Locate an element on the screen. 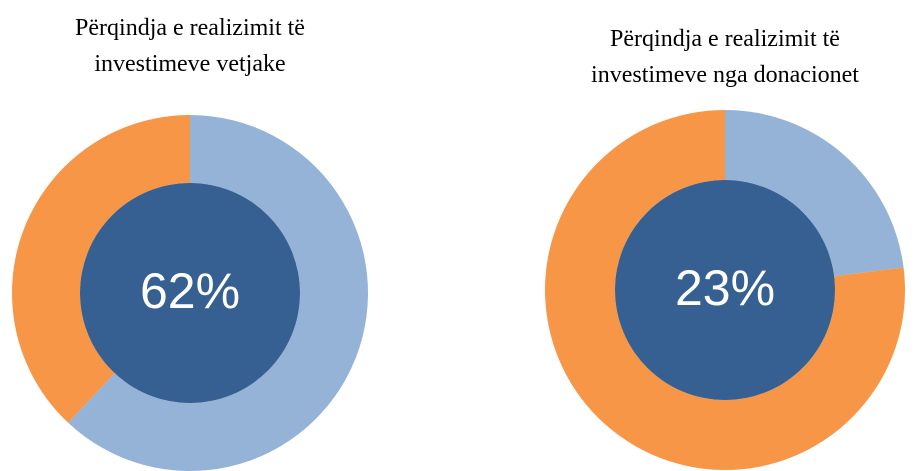 The width and height of the screenshot is (920, 471). chart-title: investimeve vetjake is located at coordinates (189, 64).